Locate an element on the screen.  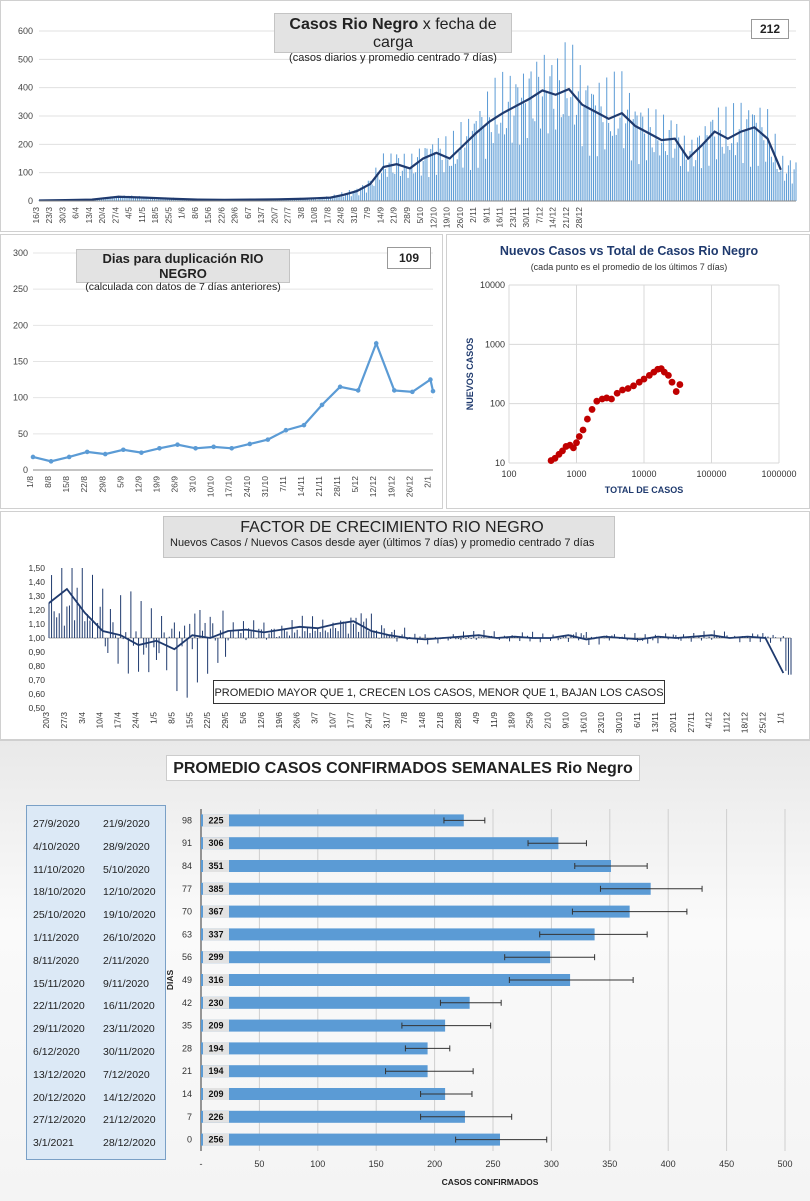
x-tick-label: 12/9 is located at coordinates (138, 484).